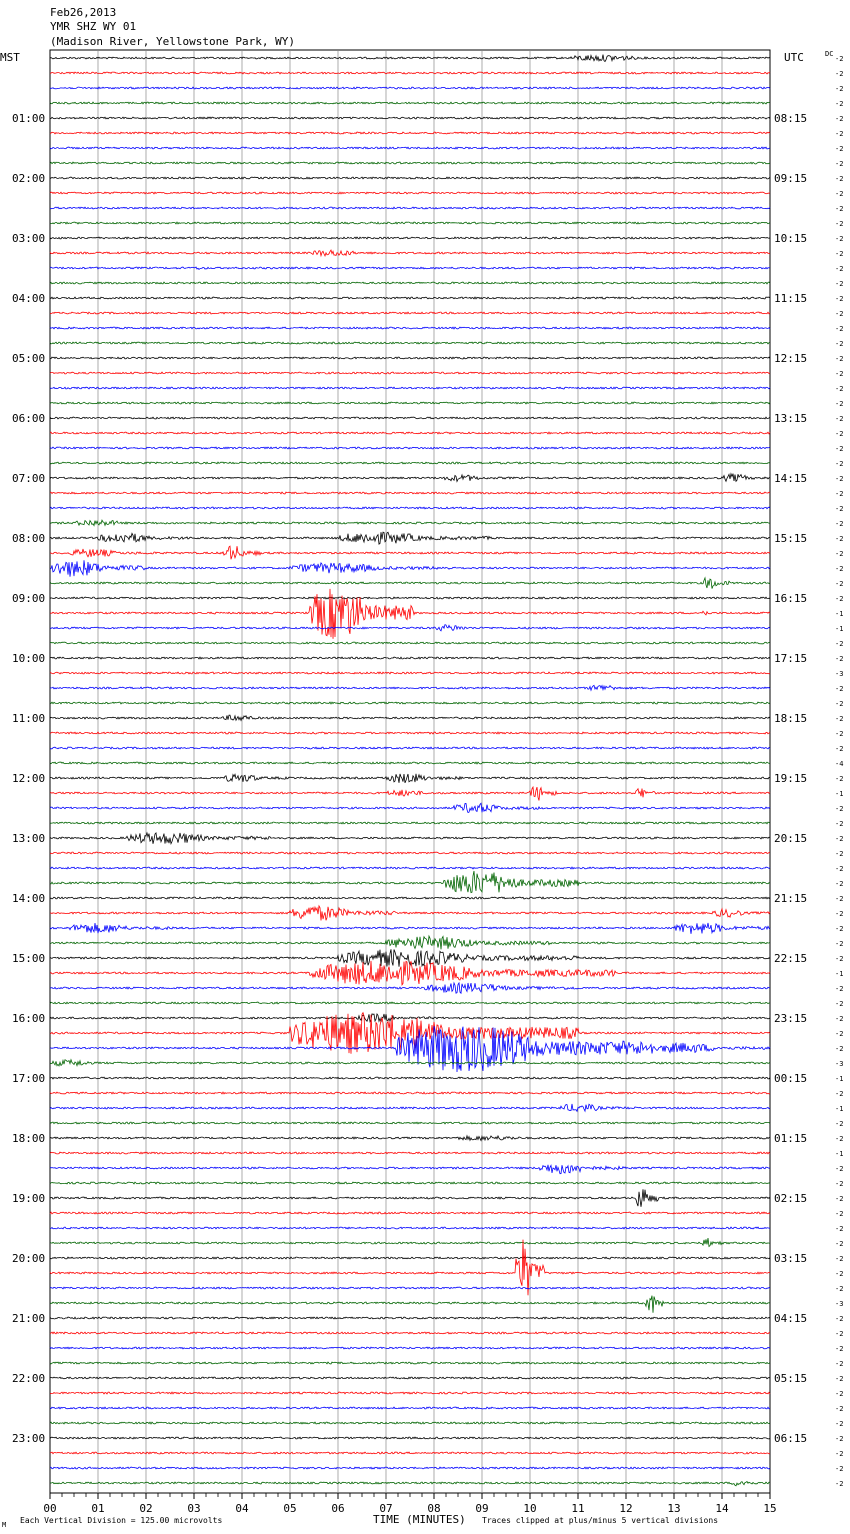 Image resolution: width=850 pixels, height=1534 pixels. I want to click on right-hour-label: 16:15, so click(790, 598).